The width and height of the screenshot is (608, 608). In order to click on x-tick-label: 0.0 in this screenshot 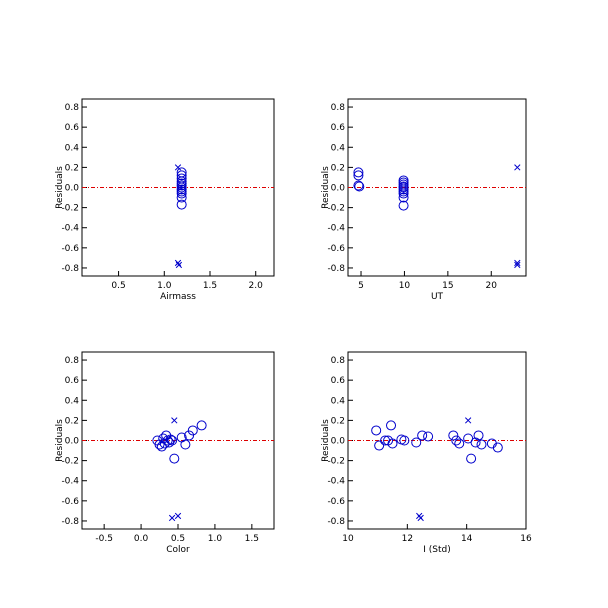, I will do `click(141, 539)`.